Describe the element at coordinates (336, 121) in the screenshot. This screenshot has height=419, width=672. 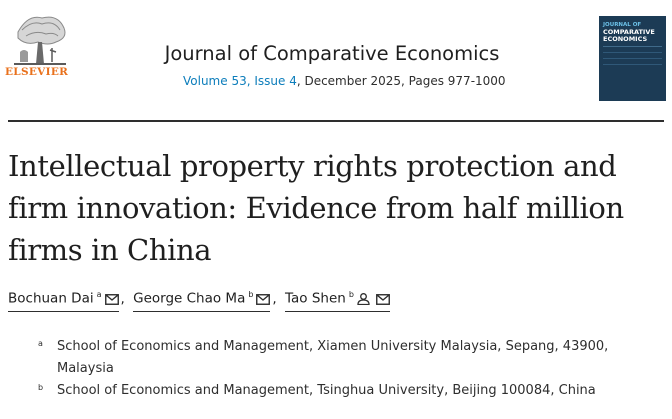
I see `header-divider` at that location.